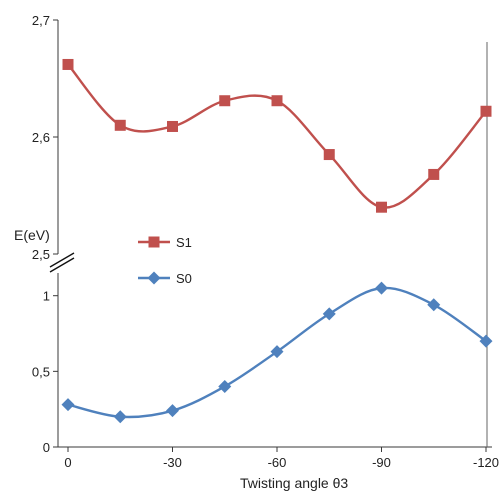  What do you see at coordinates (41, 137) in the screenshot?
I see `y-tick-label: 2,6` at bounding box center [41, 137].